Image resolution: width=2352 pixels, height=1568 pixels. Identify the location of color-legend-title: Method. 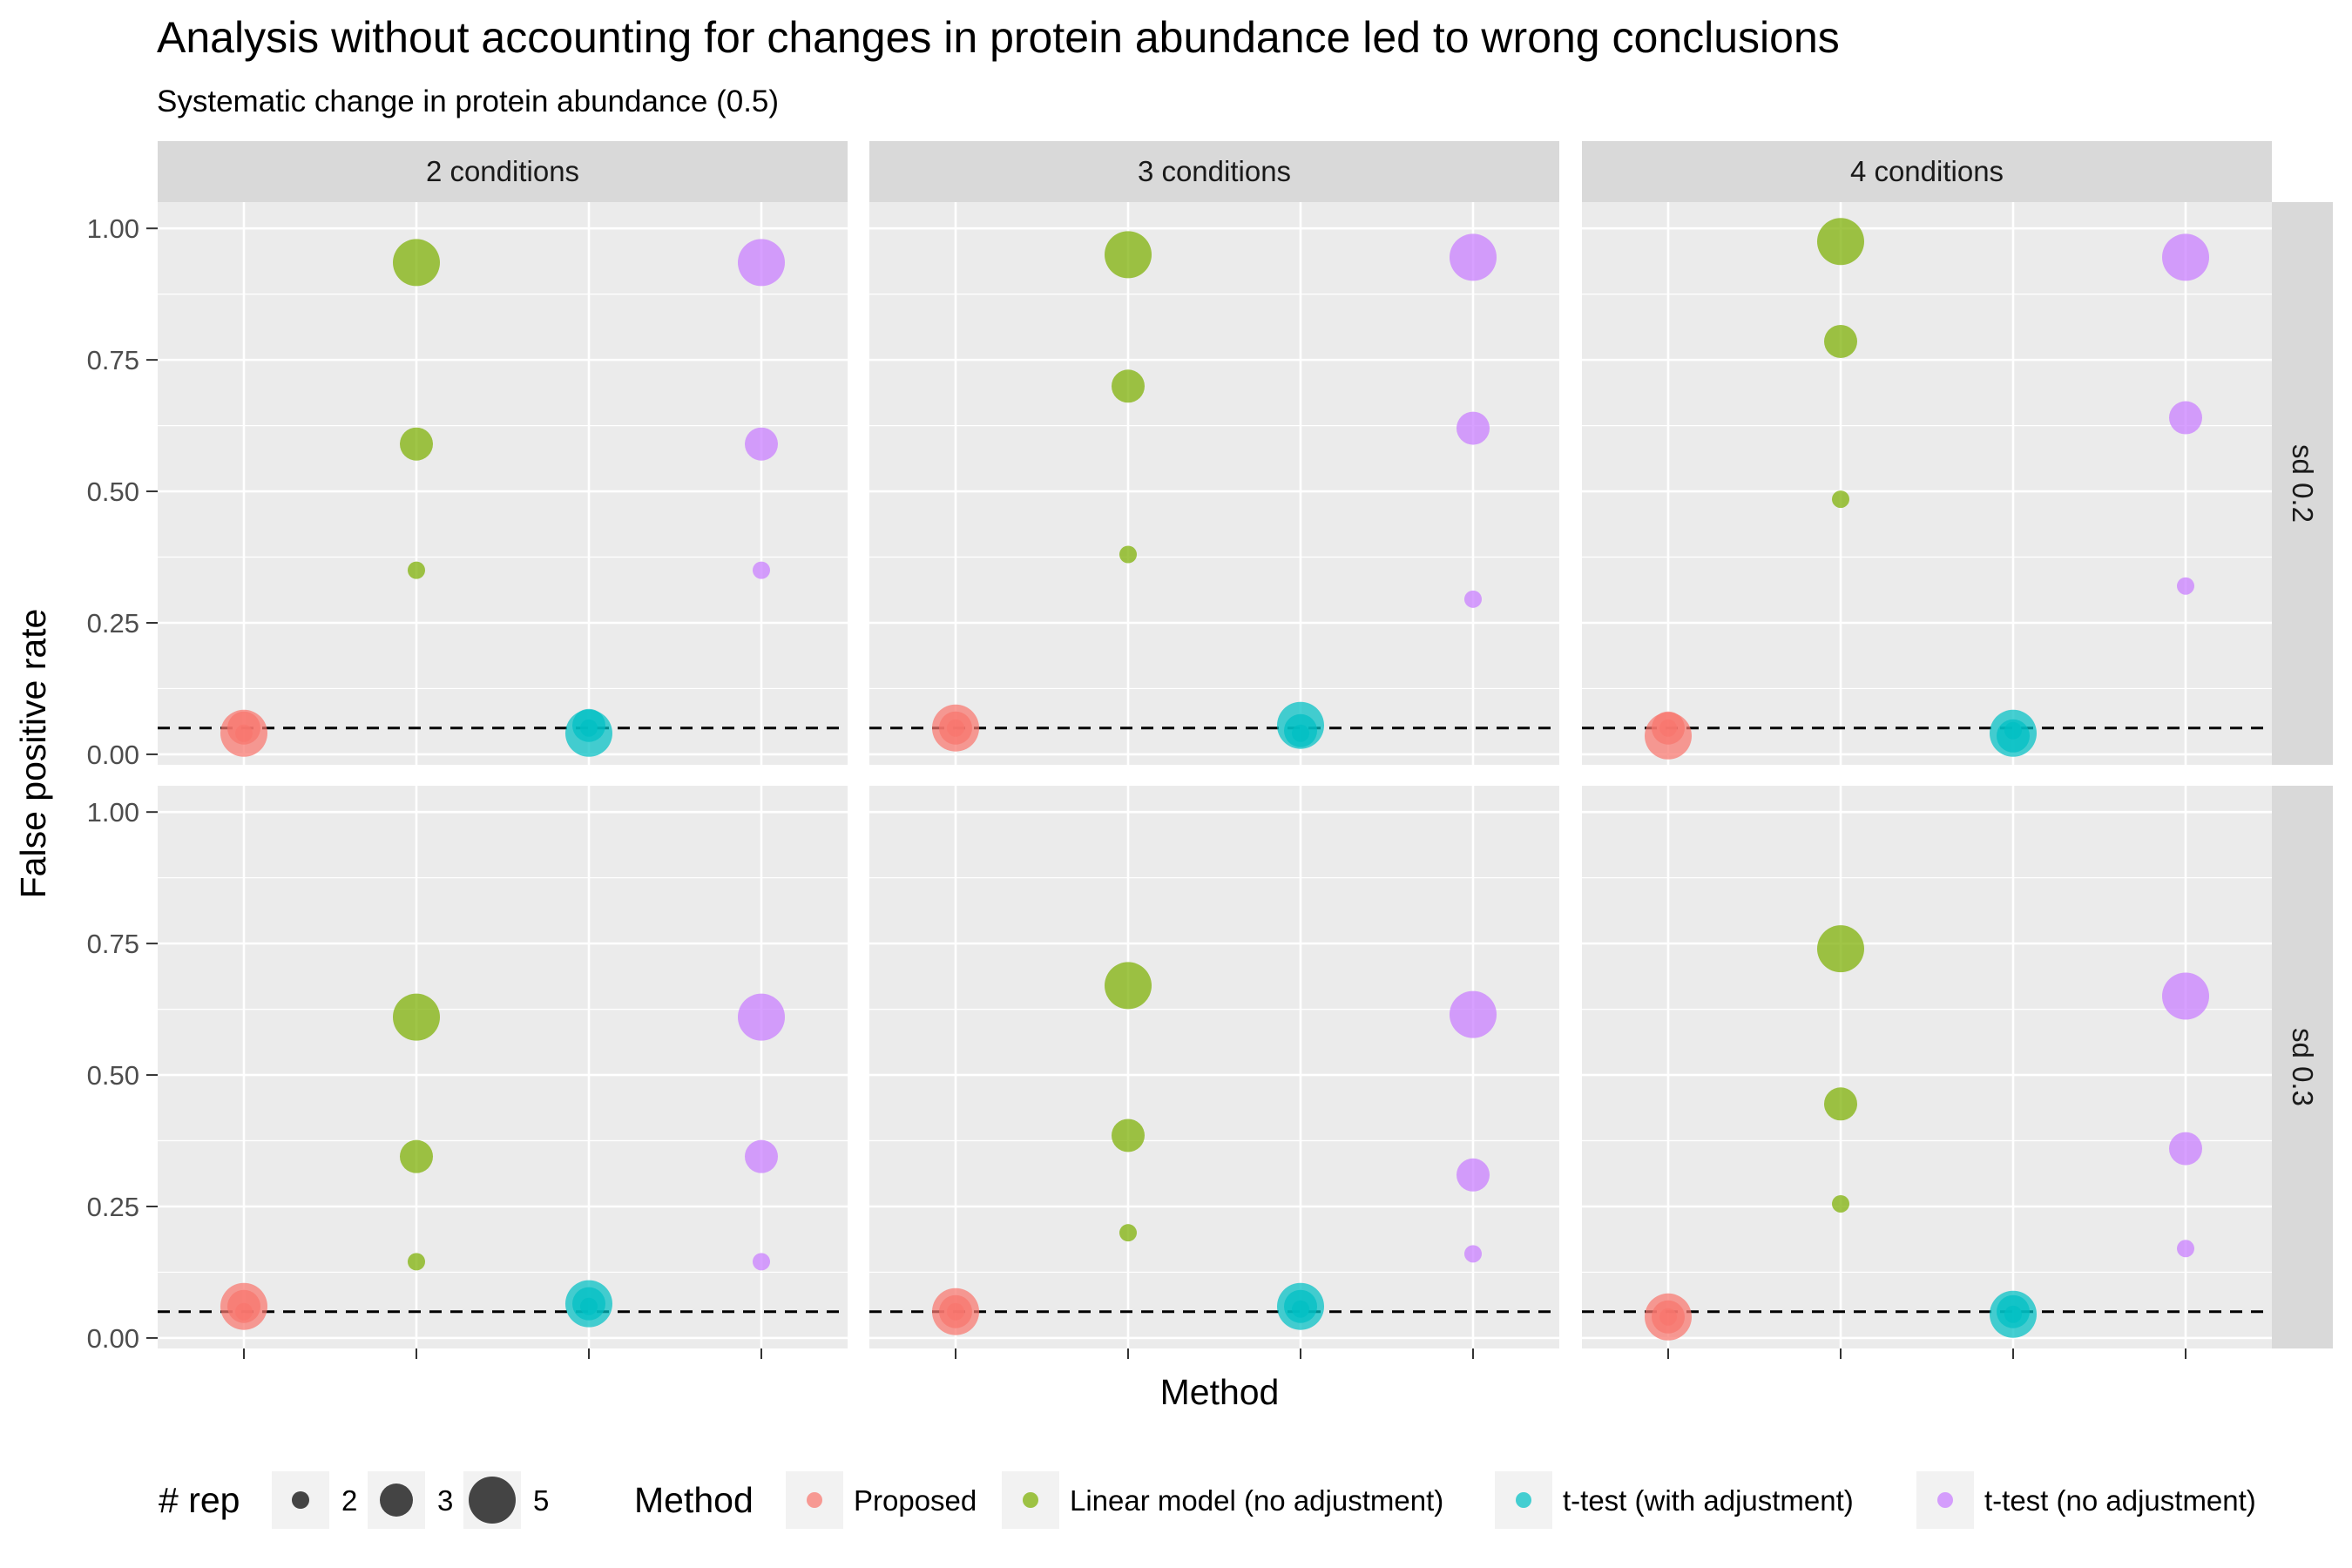
(694, 1500).